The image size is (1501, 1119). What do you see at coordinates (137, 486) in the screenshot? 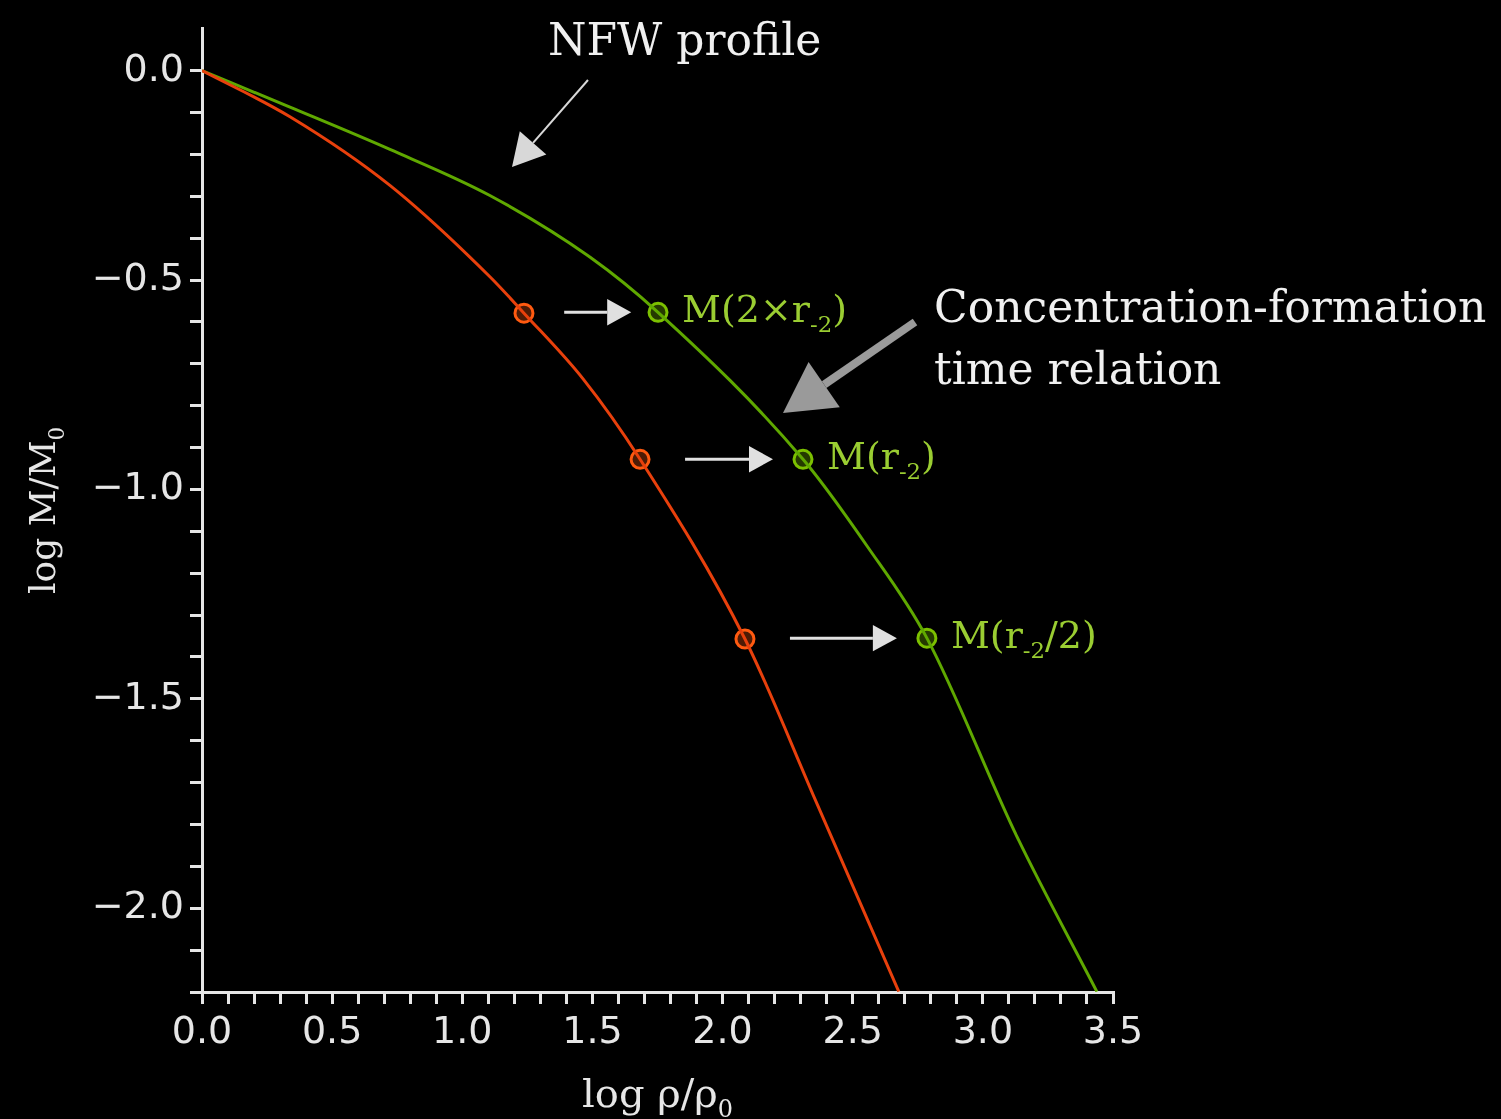
I see `y-tick-label: −1.0` at bounding box center [137, 486].